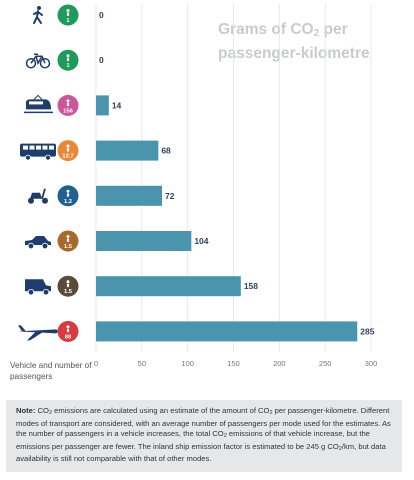 Image resolution: width=414 pixels, height=480 pixels. Describe the element at coordinates (142, 363) in the screenshot. I see `x-tick-label: 50` at that location.